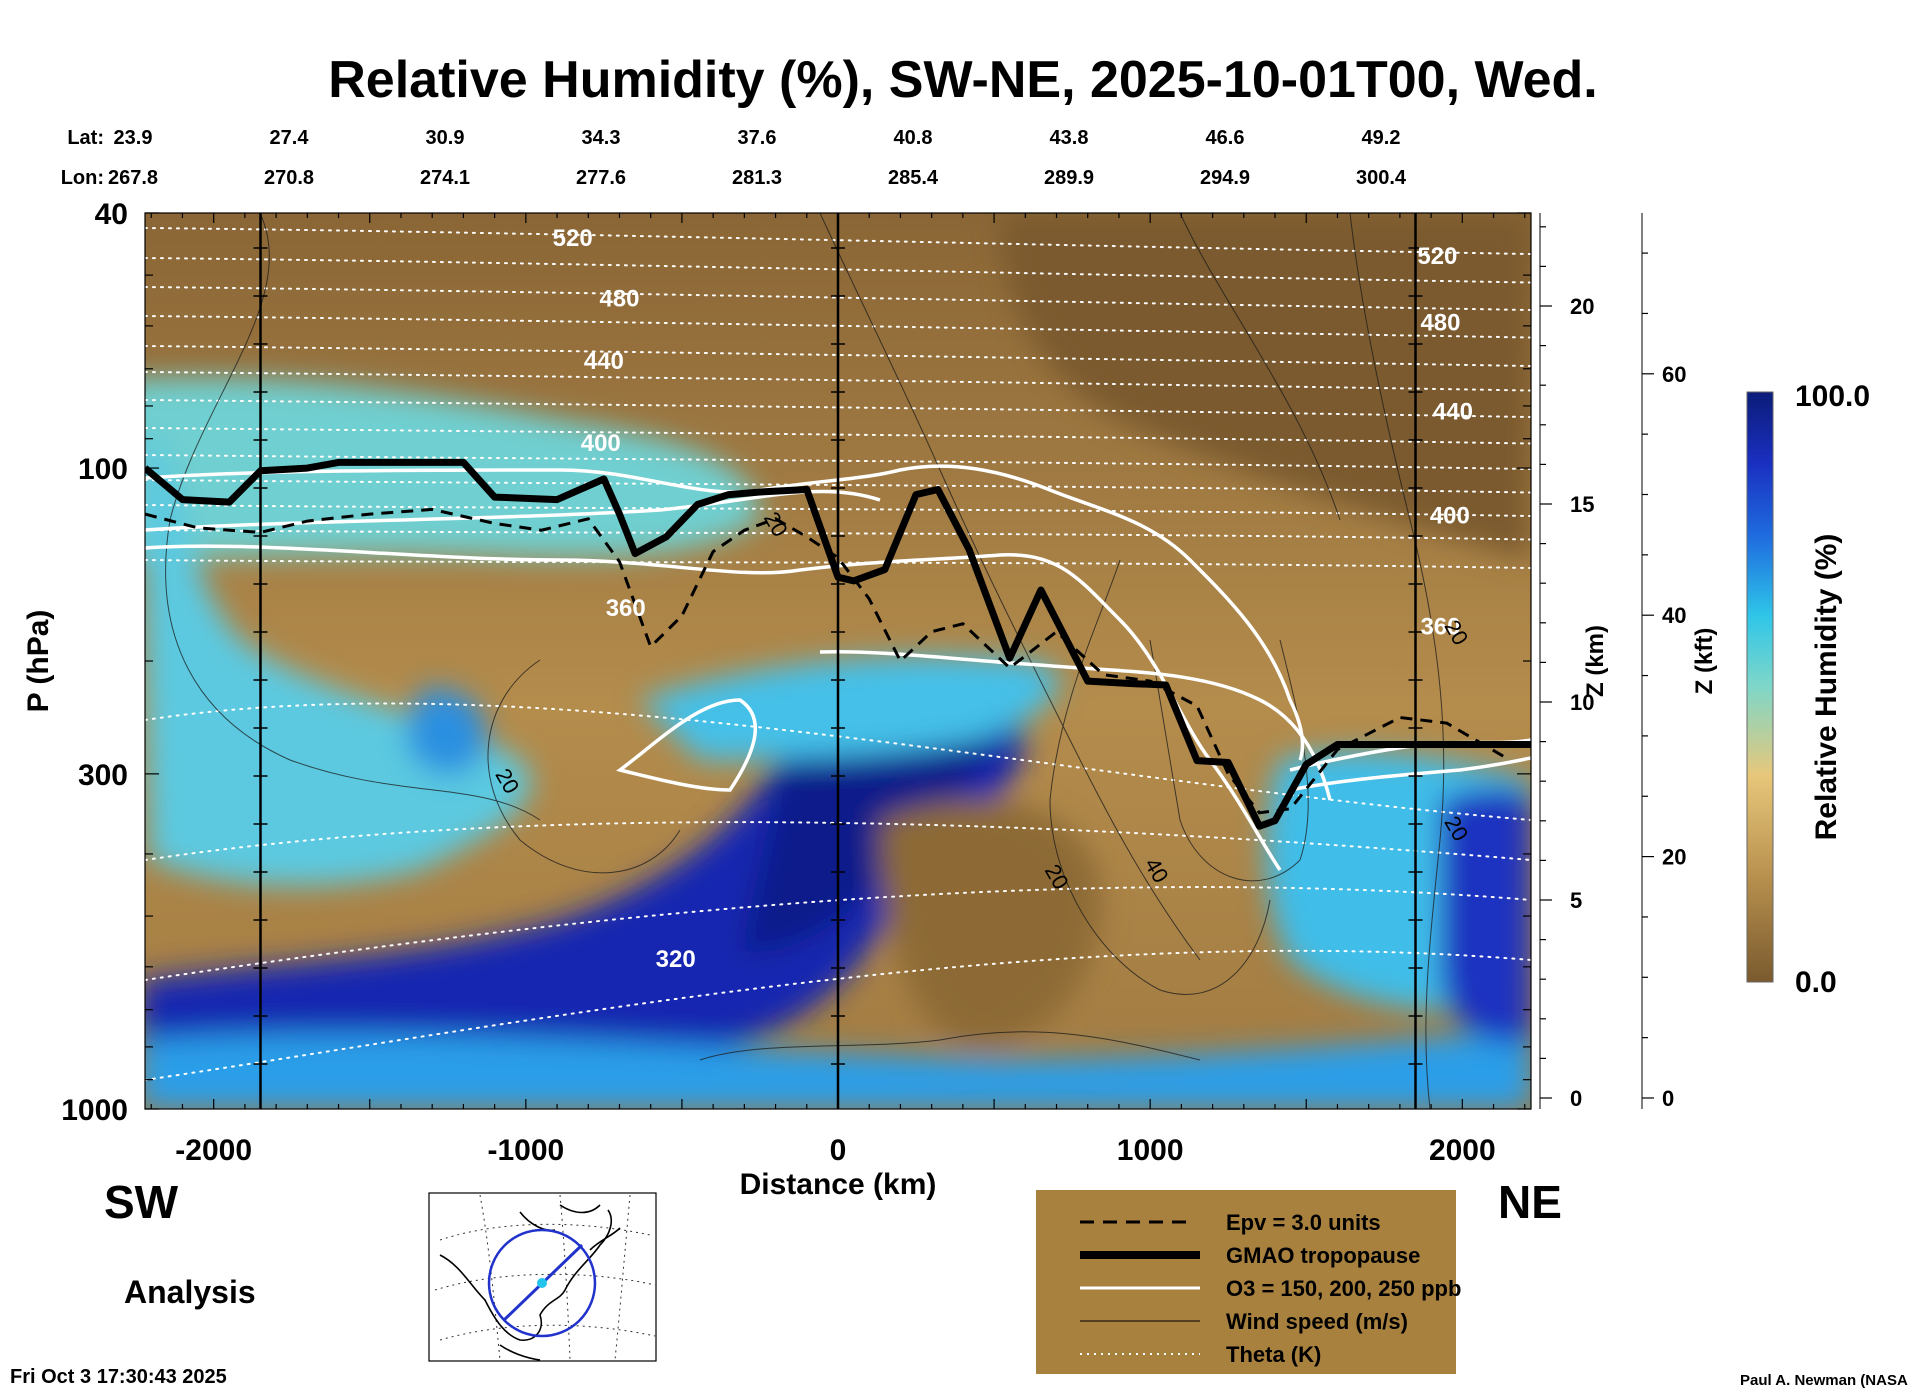 The height and width of the screenshot is (1394, 1926). What do you see at coordinates (991, 925) in the screenshot?
I see `rh-dry-pocket-center` at bounding box center [991, 925].